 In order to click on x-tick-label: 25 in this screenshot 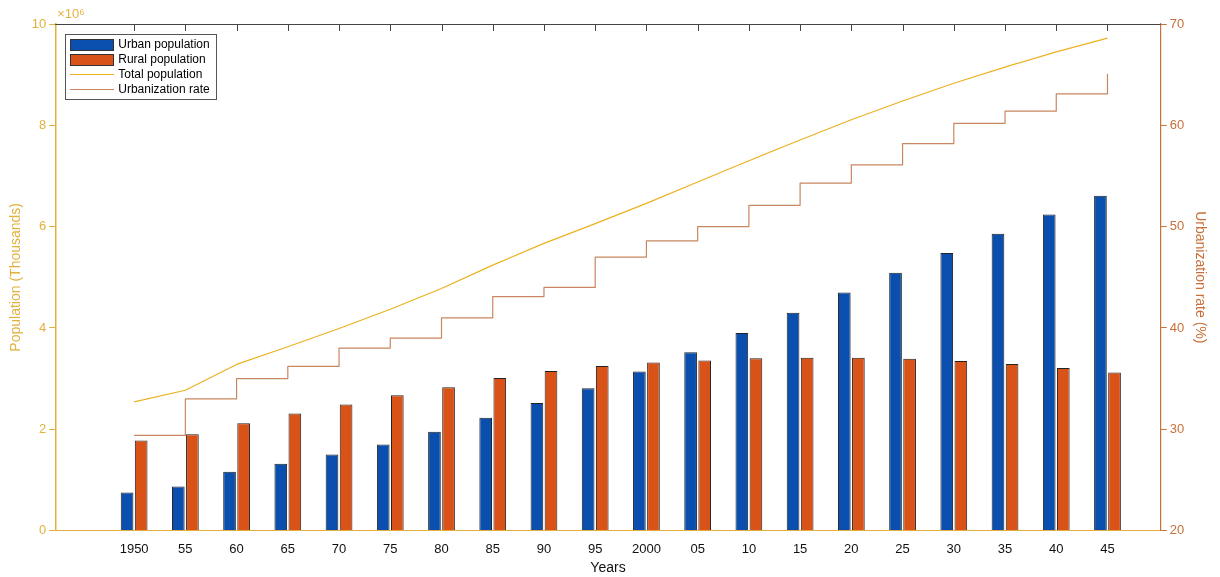, I will do `click(902, 548)`.